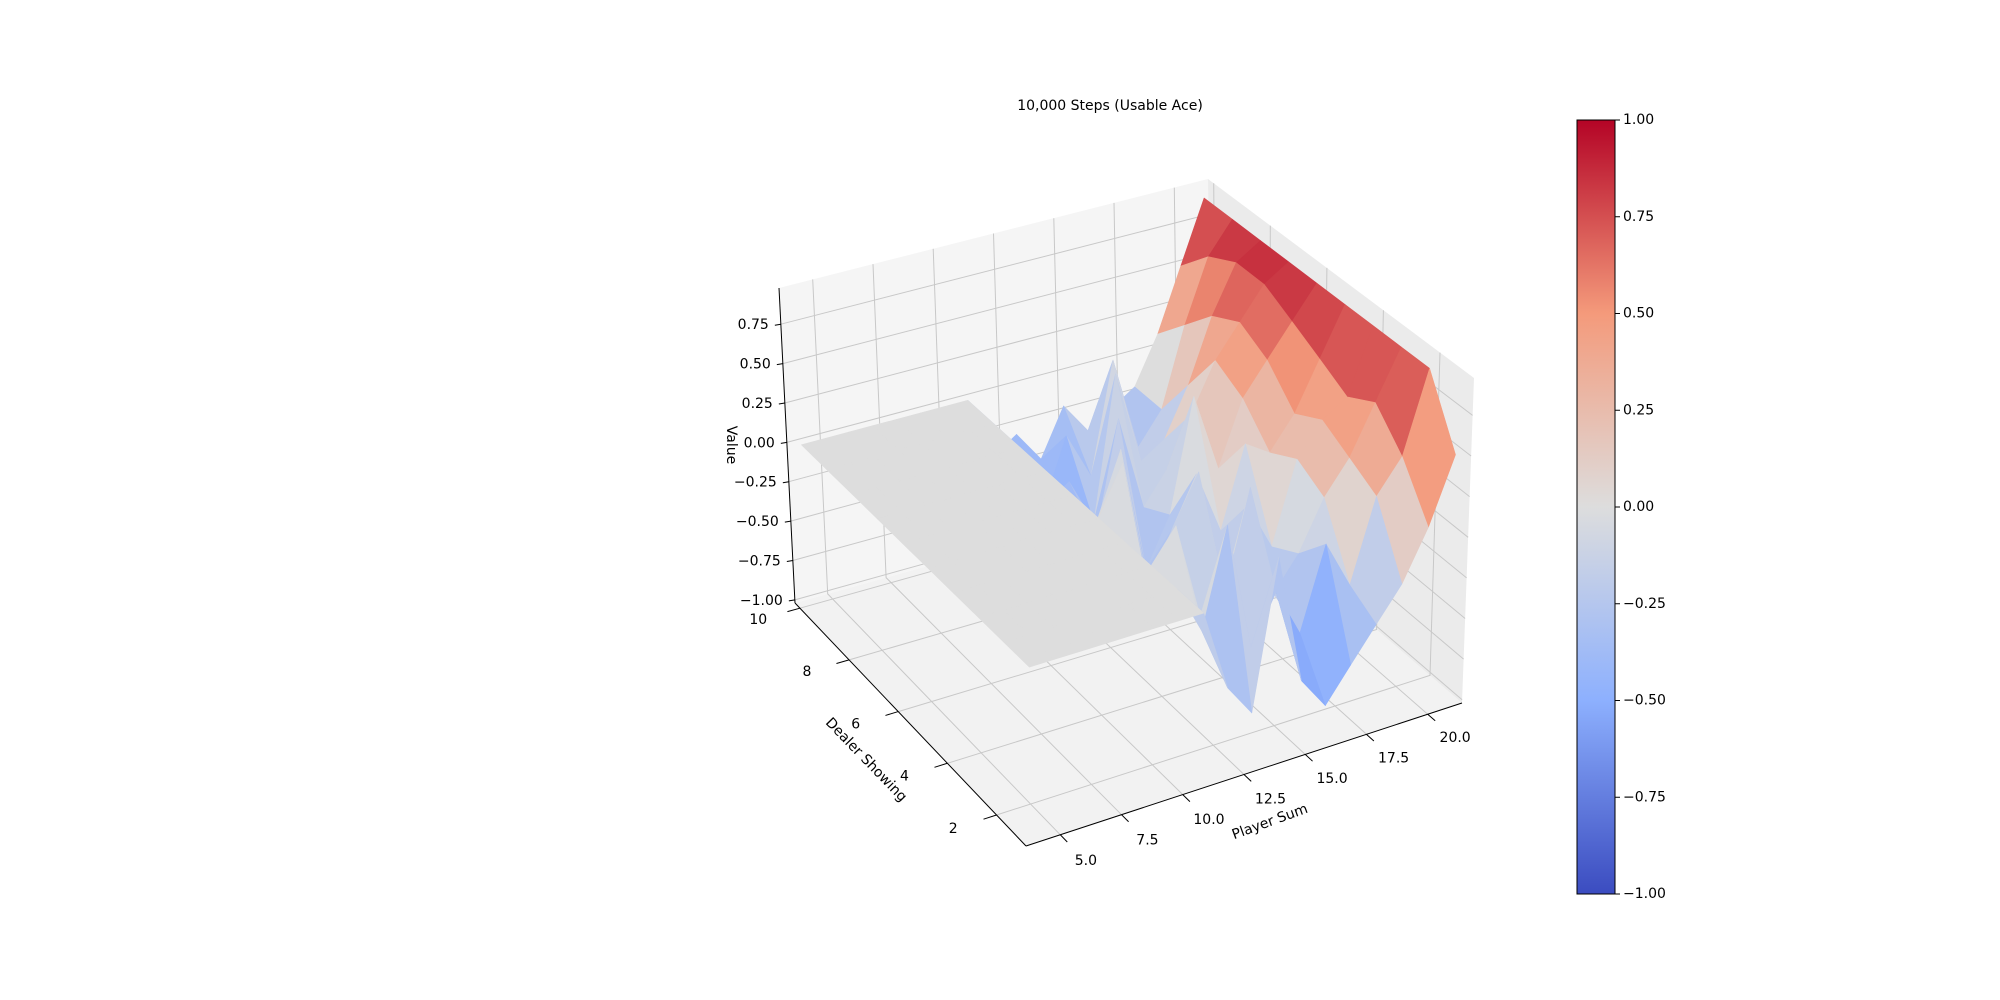  What do you see at coordinates (757, 404) in the screenshot?
I see `z-tick-label: 0.25` at bounding box center [757, 404].